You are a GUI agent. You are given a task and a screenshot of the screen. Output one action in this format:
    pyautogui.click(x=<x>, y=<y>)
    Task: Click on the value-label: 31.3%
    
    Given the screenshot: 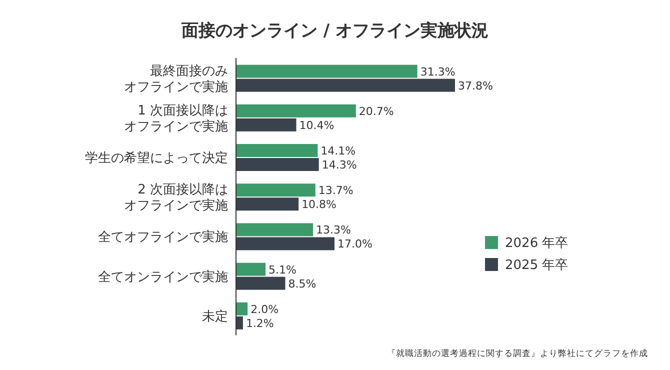 What is the action you would take?
    pyautogui.click(x=438, y=71)
    